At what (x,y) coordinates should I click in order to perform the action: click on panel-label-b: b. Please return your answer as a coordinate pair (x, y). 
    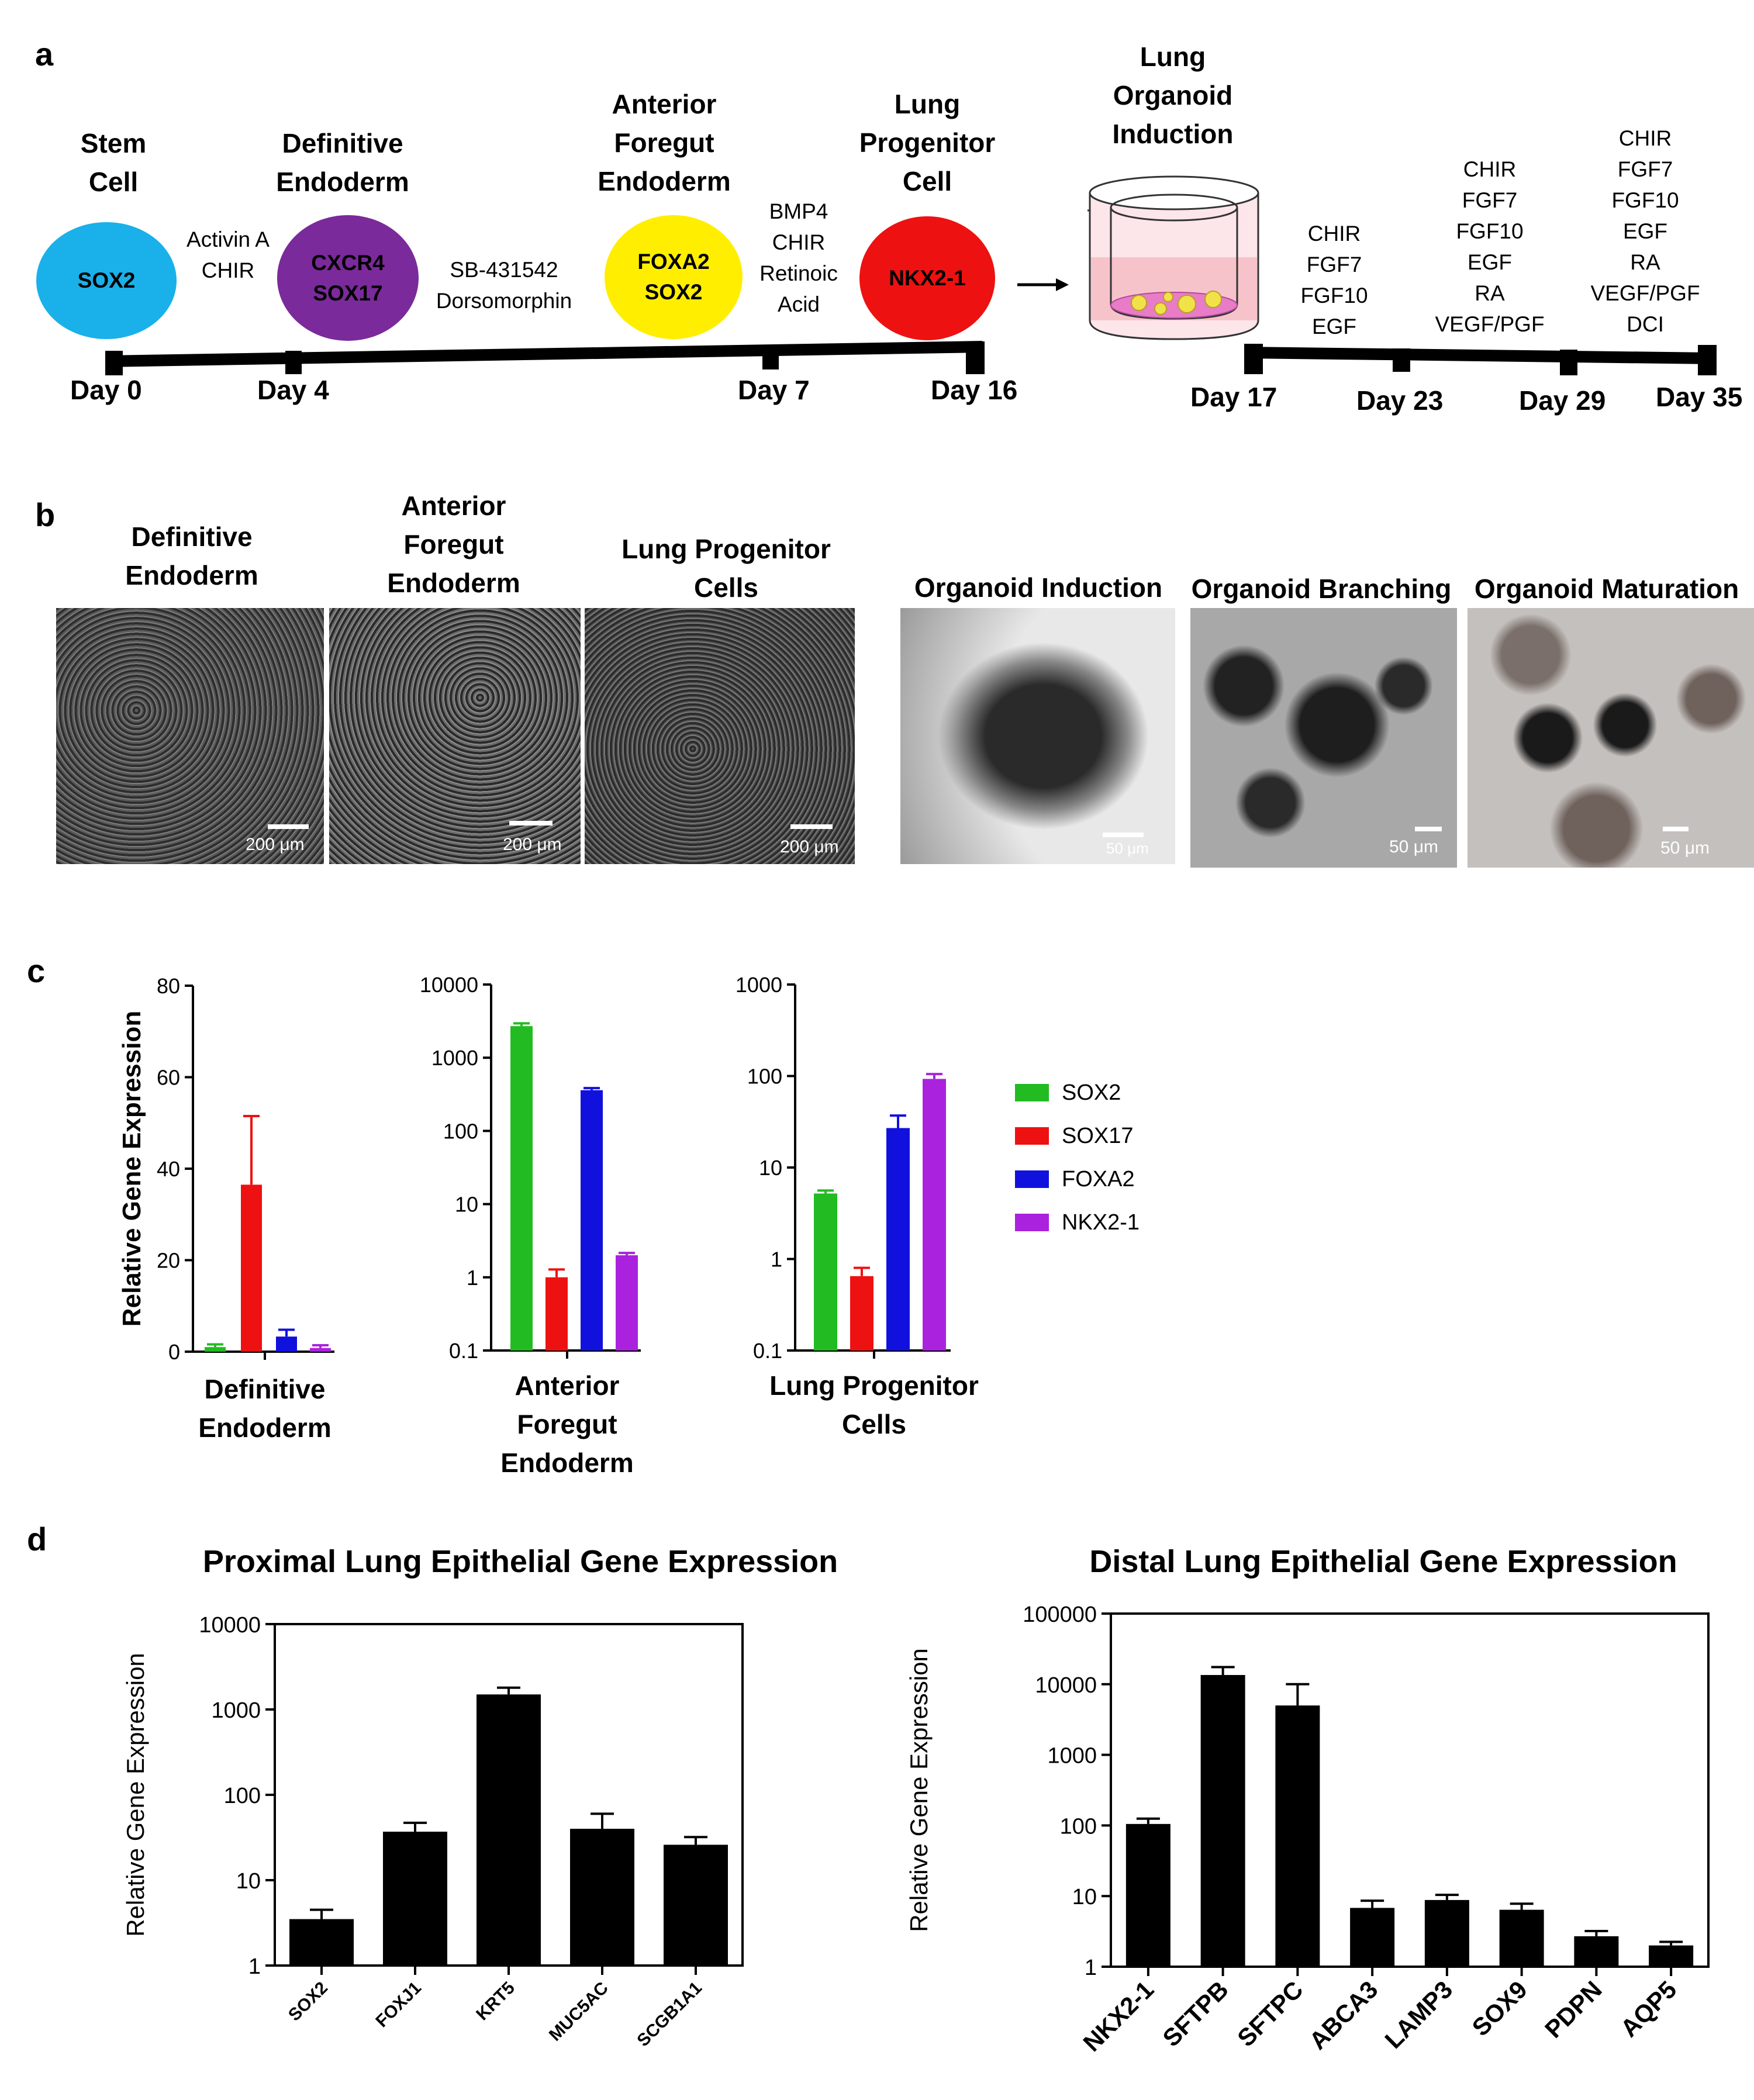
    Looking at the image, I should click on (45, 514).